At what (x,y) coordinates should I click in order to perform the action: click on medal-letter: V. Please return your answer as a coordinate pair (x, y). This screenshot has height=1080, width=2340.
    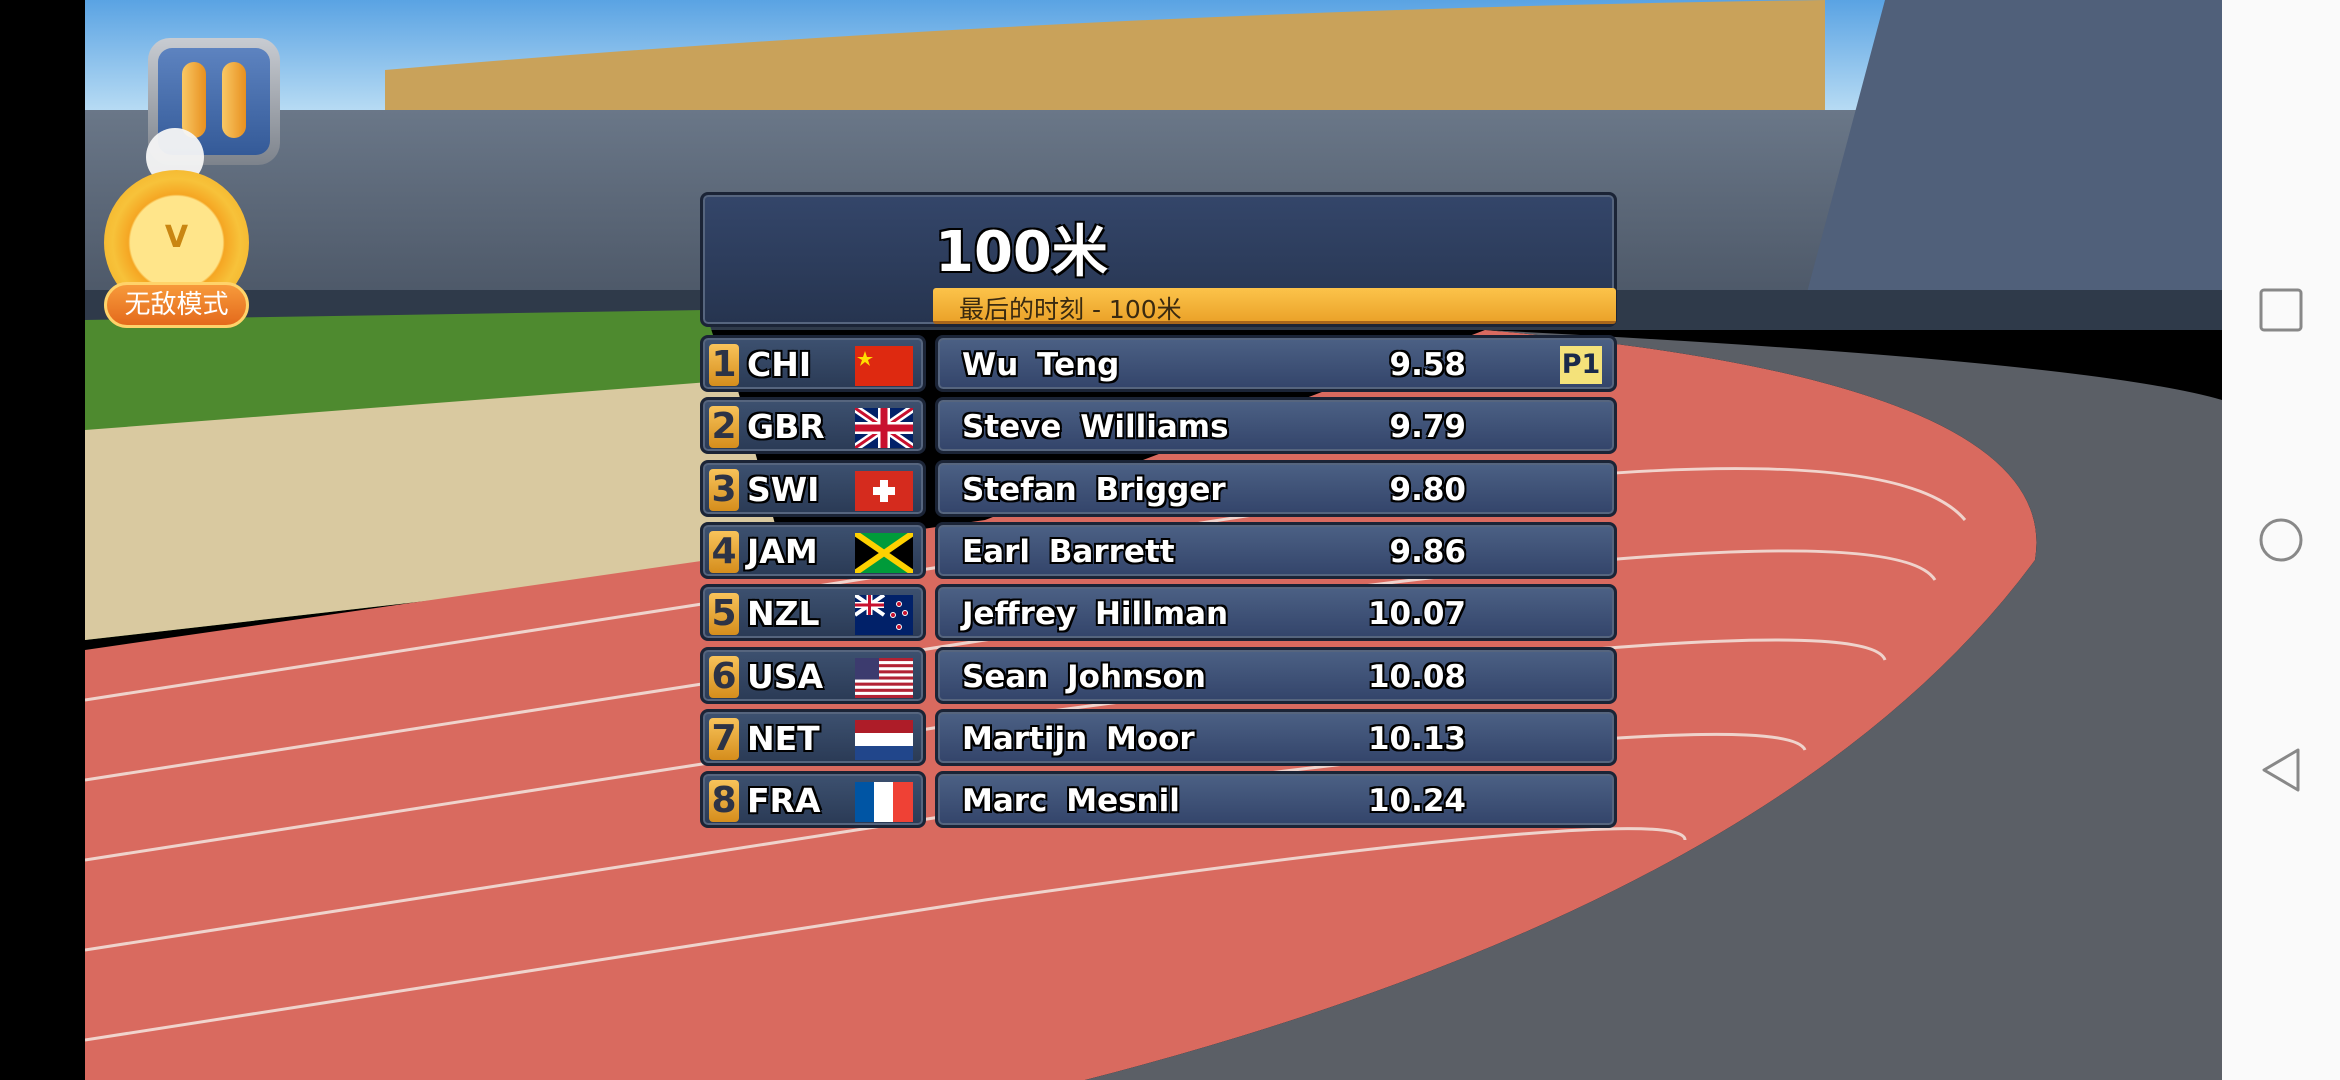
    Looking at the image, I should click on (176, 237).